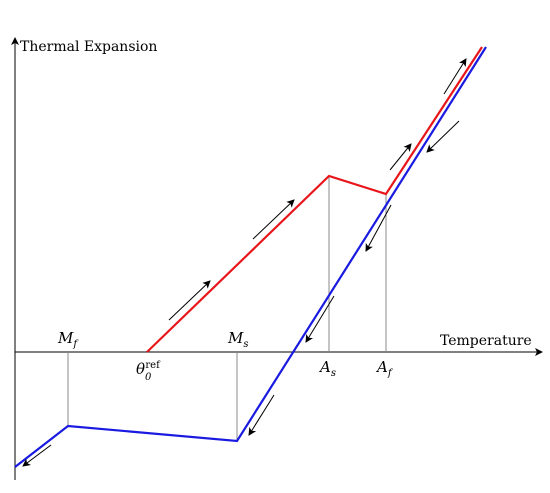 This screenshot has height=493, width=550. What do you see at coordinates (486, 341) in the screenshot?
I see `x-axis-label: Temperature` at bounding box center [486, 341].